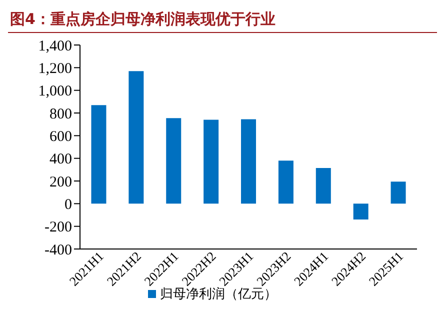 The image size is (445, 325). Describe the element at coordinates (68, 204) in the screenshot. I see `y-tick-label: 0` at that location.